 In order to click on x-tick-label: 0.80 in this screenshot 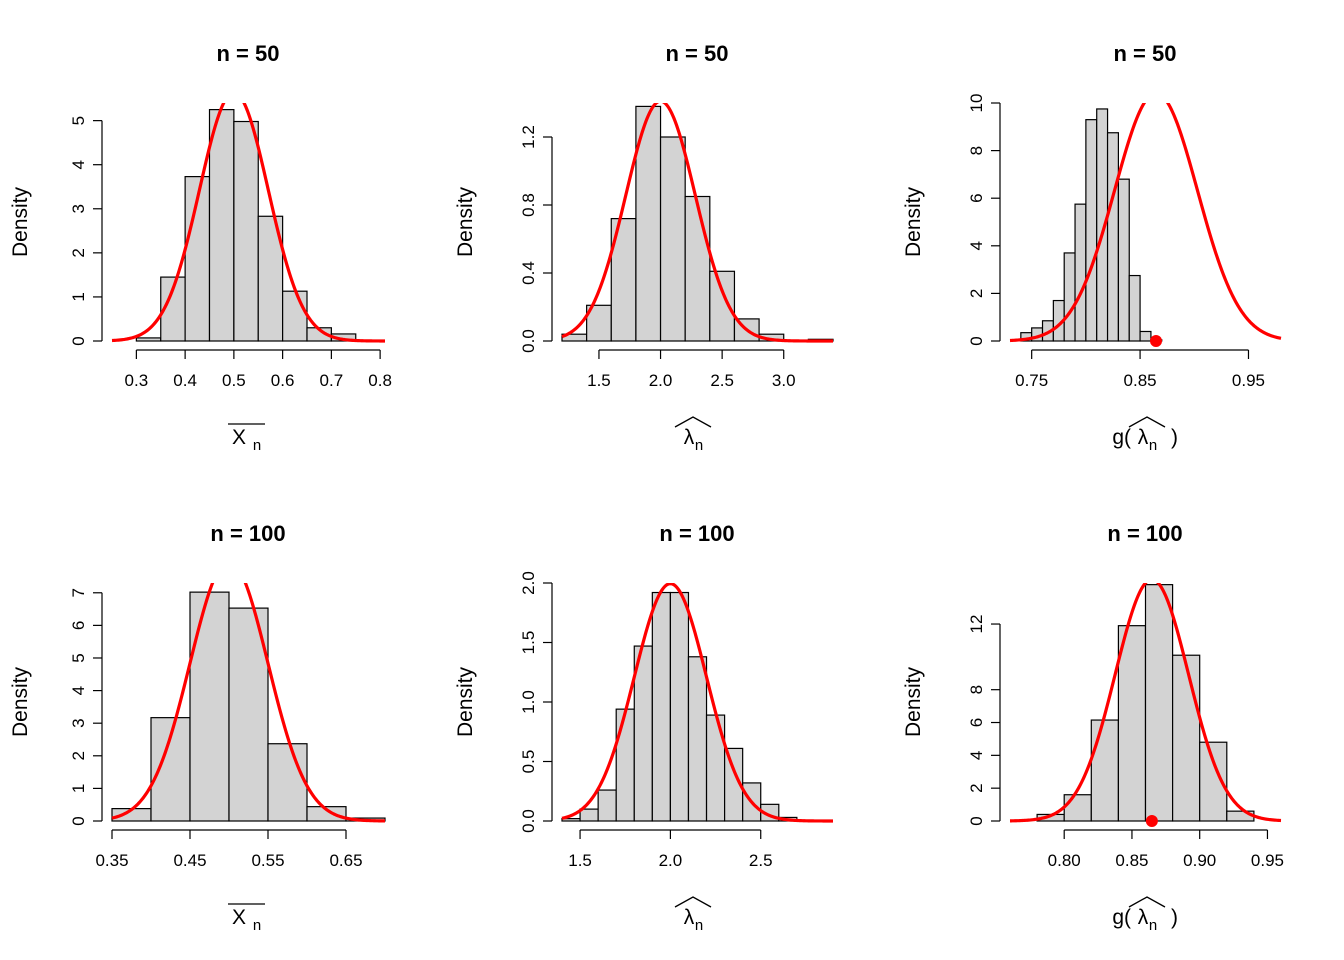, I will do `click(1064, 860)`.